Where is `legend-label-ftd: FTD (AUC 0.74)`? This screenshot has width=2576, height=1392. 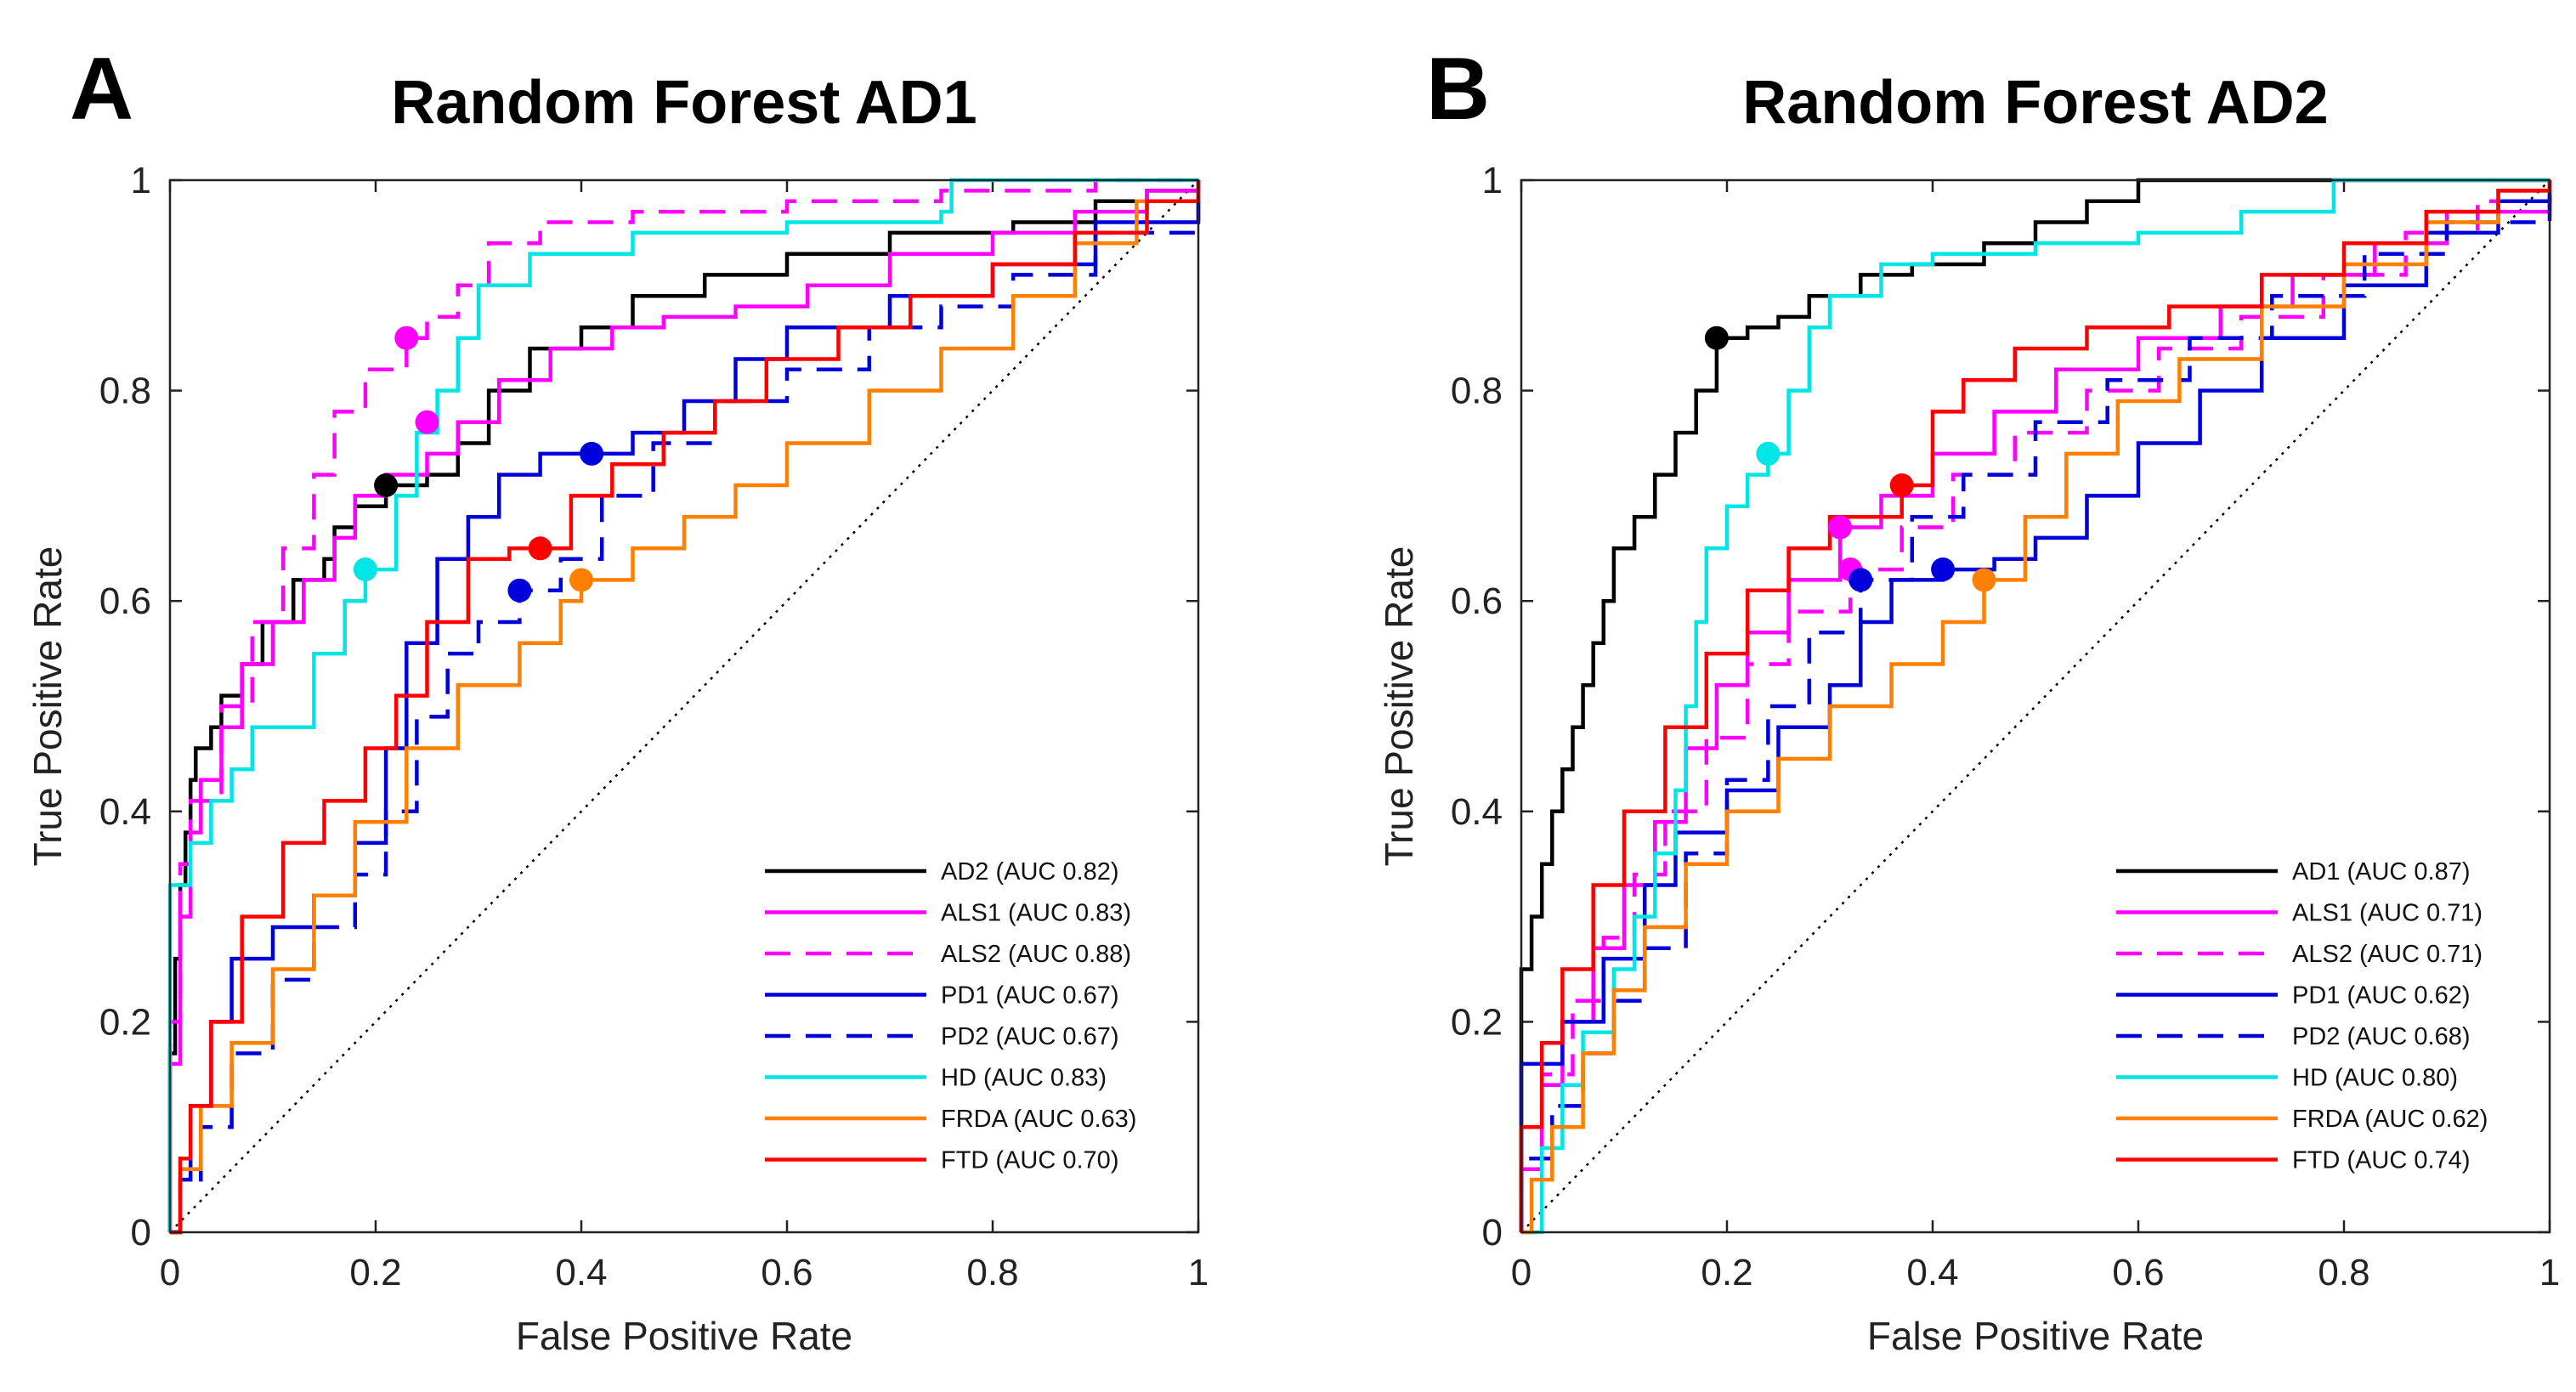 legend-label-ftd: FTD (AUC 0.74) is located at coordinates (2381, 1160).